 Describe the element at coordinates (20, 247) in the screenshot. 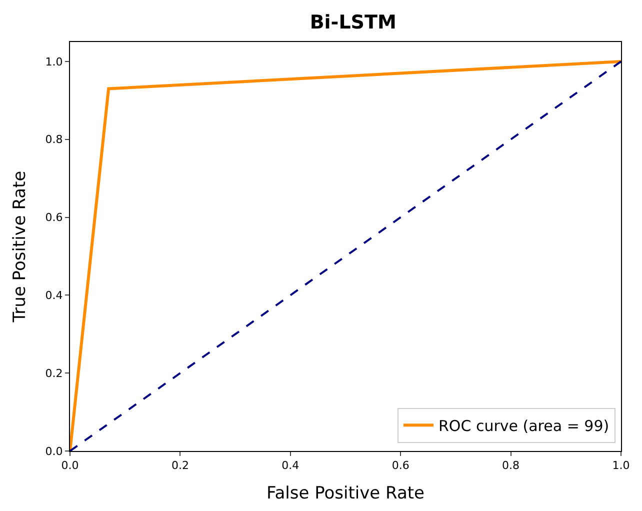

I see `y-axis-title: True Positive Rate` at that location.